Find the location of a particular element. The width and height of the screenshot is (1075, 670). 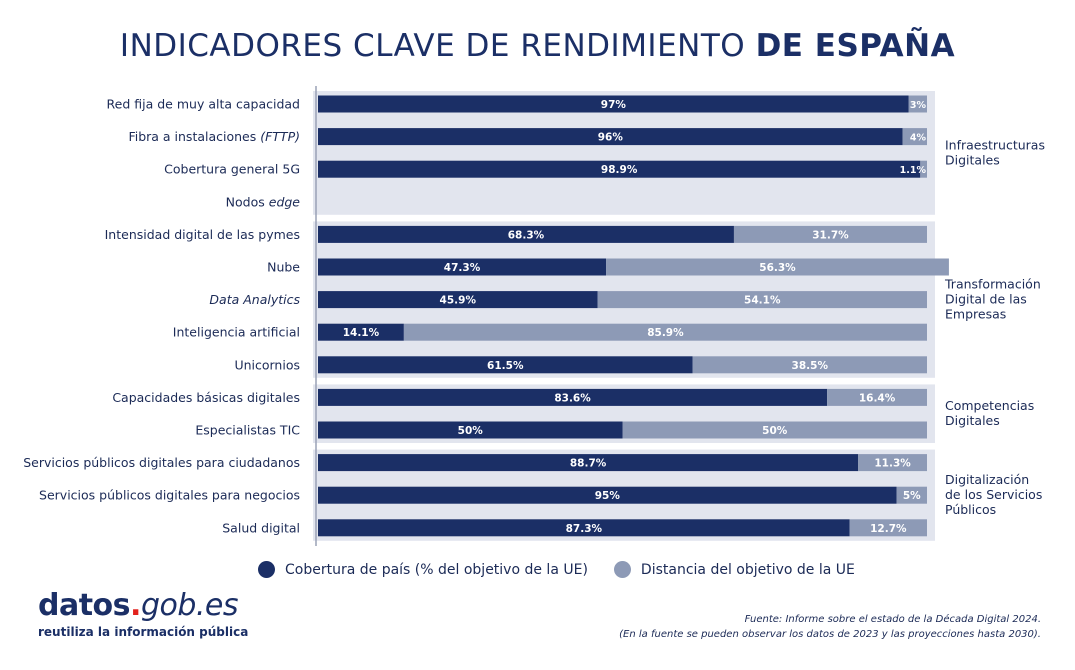

data-label-country: 95% is located at coordinates (608, 496).